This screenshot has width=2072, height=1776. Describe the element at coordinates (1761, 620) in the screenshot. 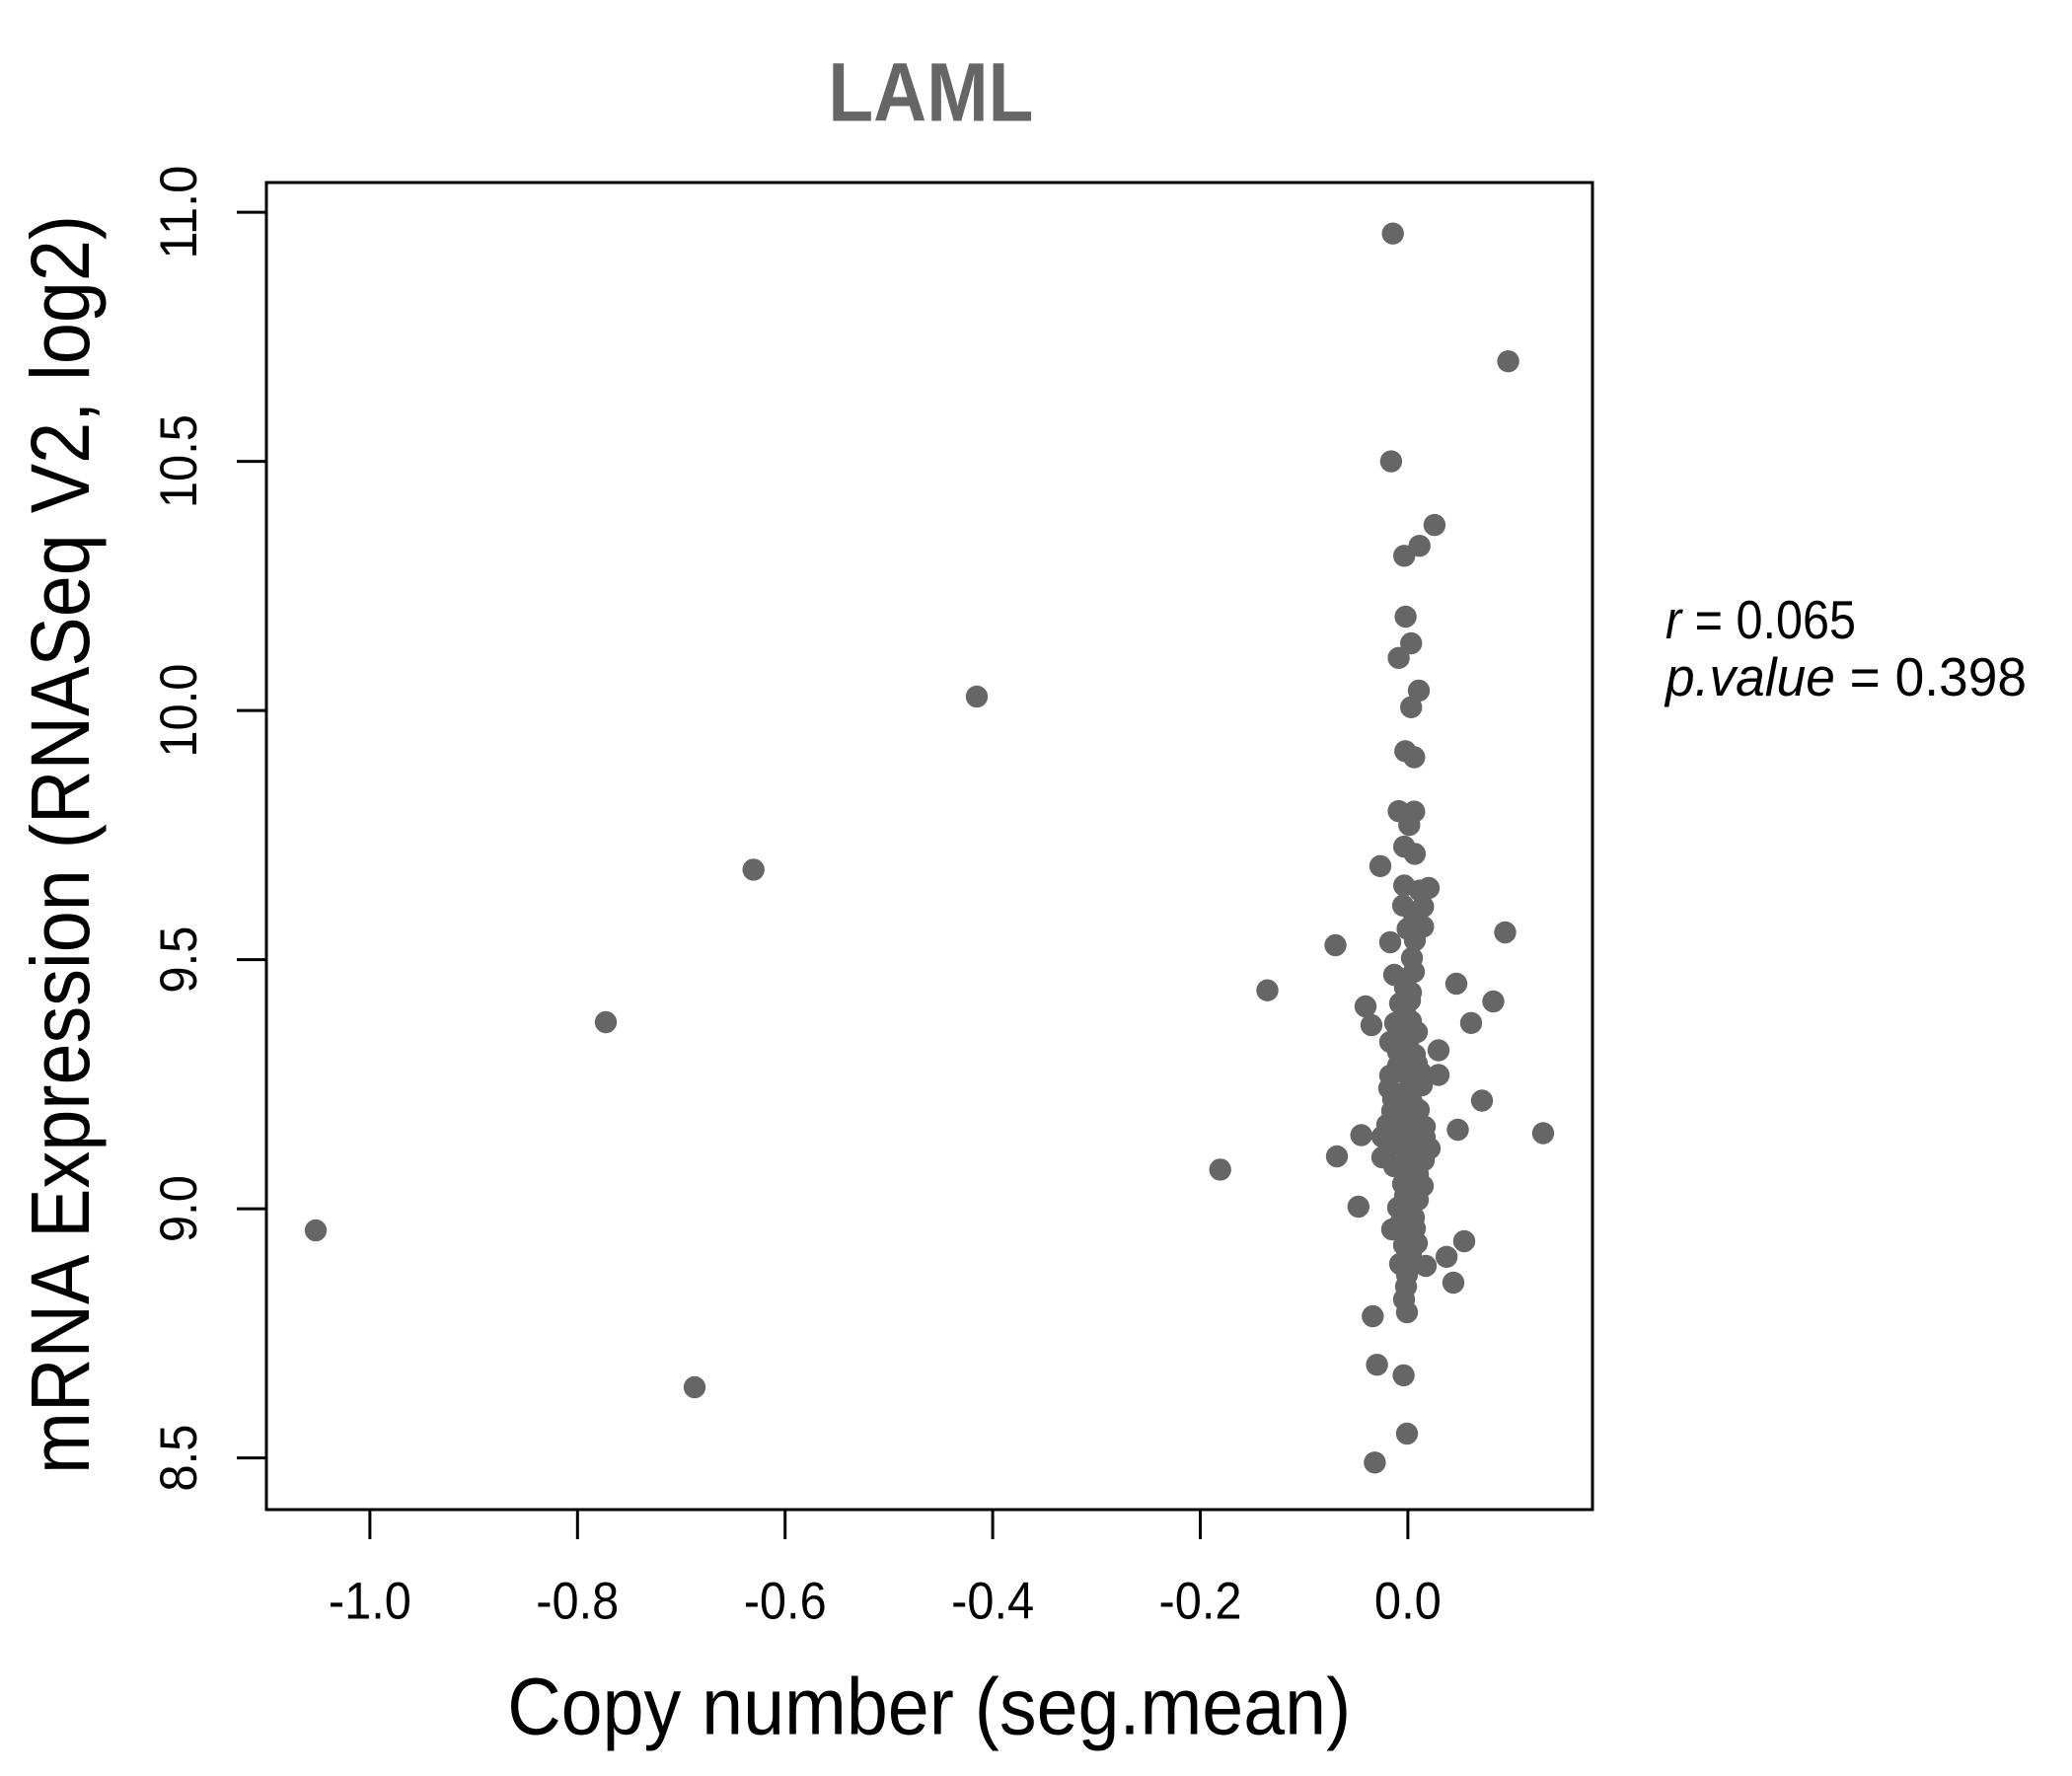

I see `svg-text: r = 0.065` at that location.